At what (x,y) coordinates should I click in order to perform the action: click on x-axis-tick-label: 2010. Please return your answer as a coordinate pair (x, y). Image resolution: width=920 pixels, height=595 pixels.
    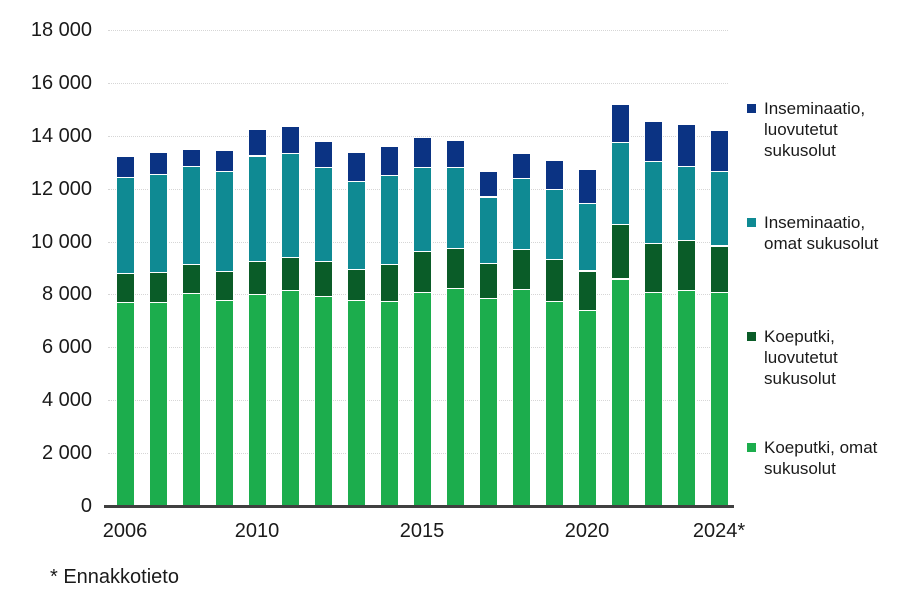
    Looking at the image, I should click on (257, 531).